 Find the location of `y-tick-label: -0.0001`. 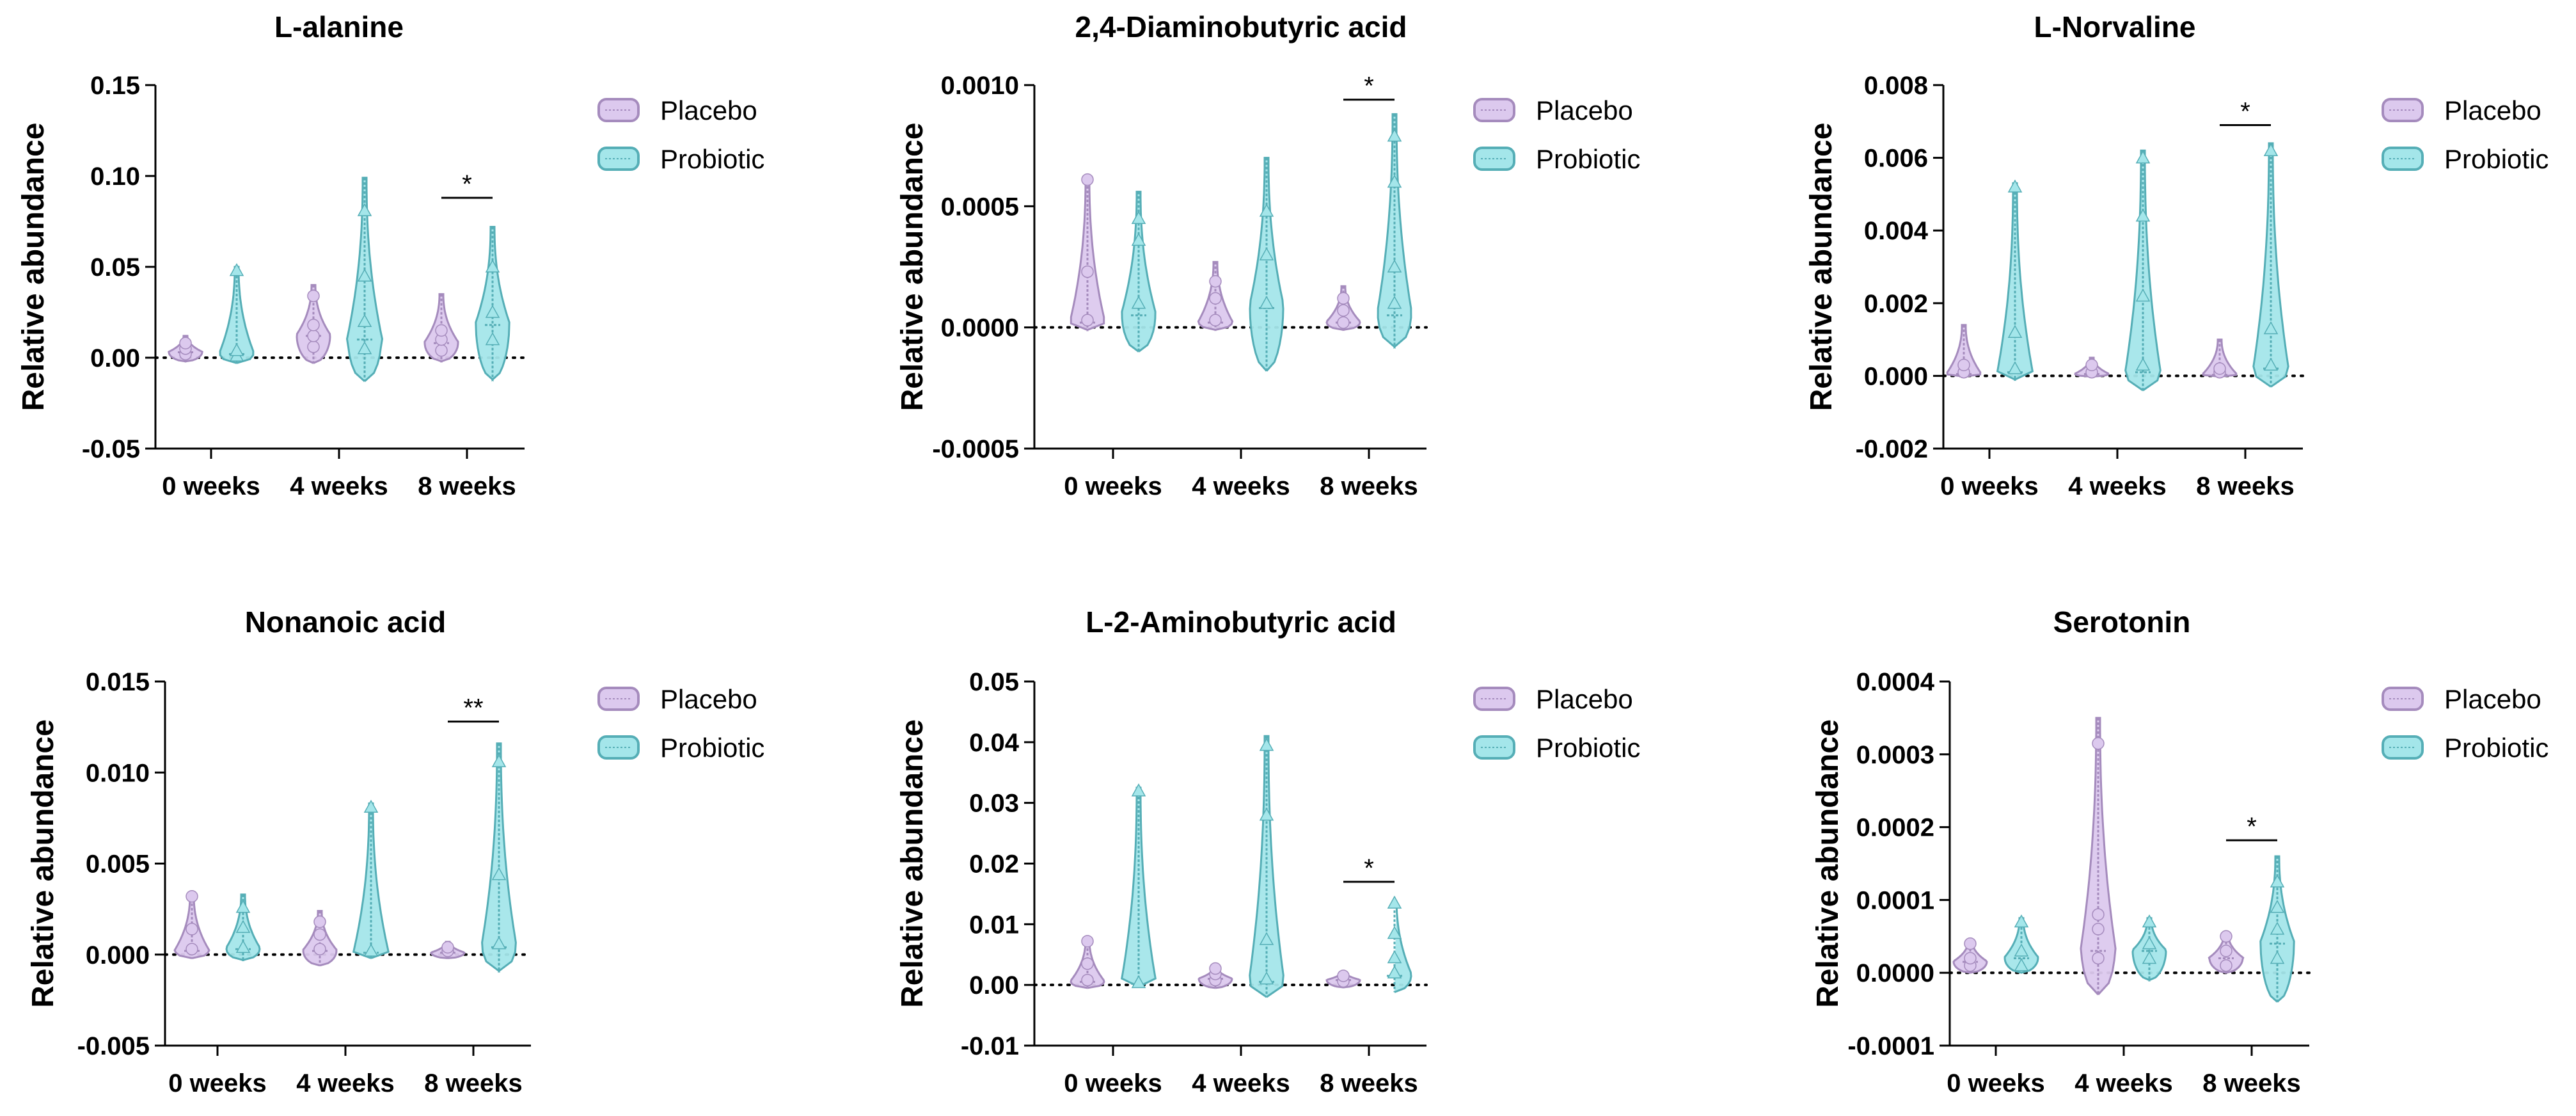

y-tick-label: -0.0001 is located at coordinates (1890, 1046).